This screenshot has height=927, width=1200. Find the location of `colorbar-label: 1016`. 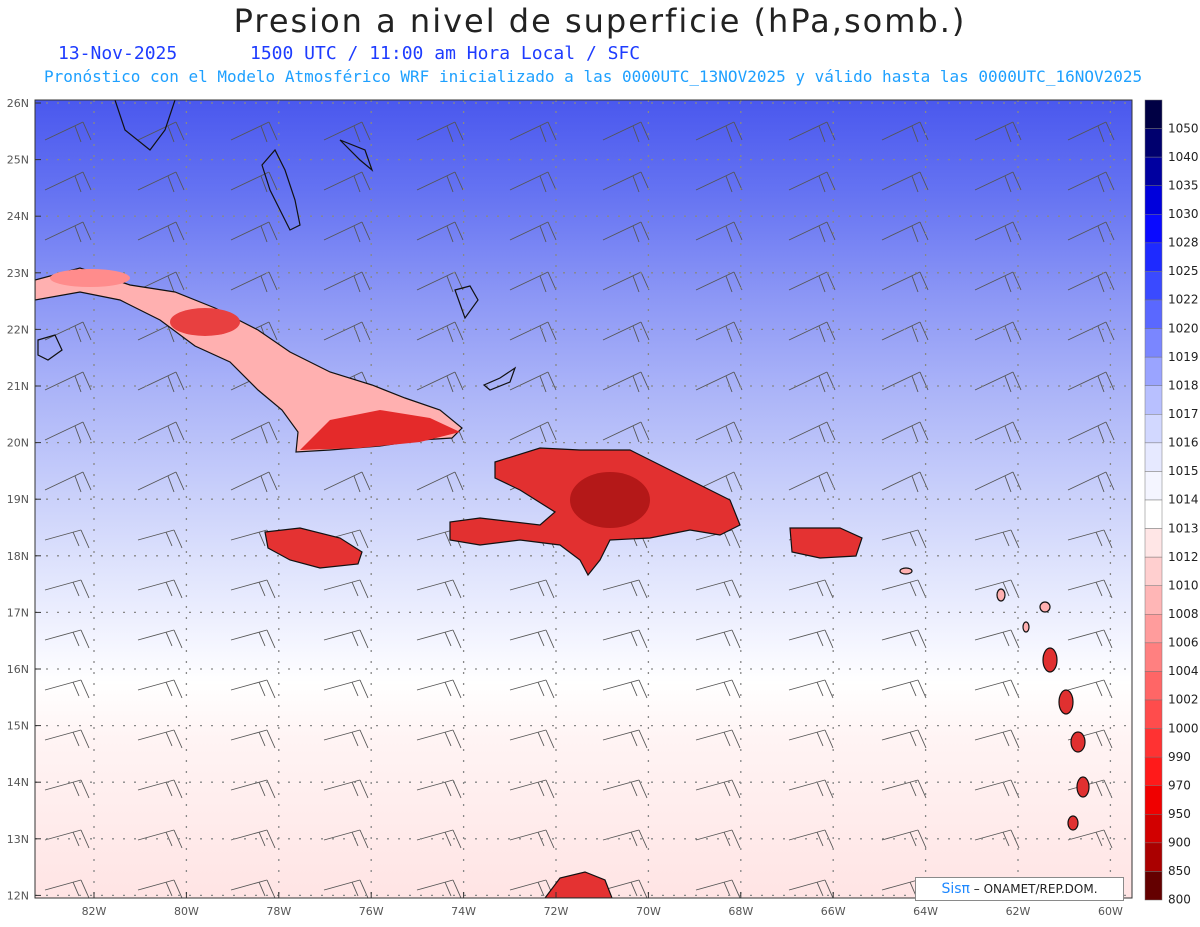

colorbar-label: 1016 is located at coordinates (1183, 443).